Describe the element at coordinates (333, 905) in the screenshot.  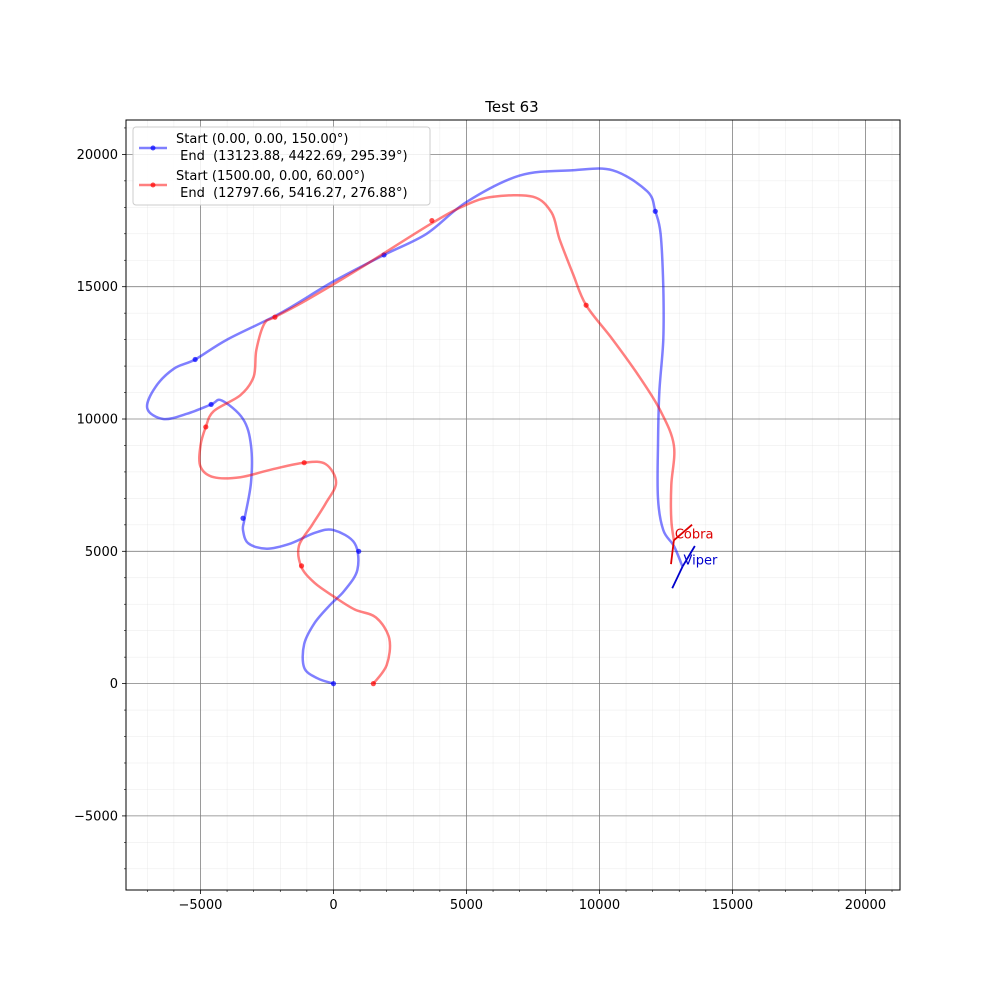
I see `x-tick-label: 0` at that location.